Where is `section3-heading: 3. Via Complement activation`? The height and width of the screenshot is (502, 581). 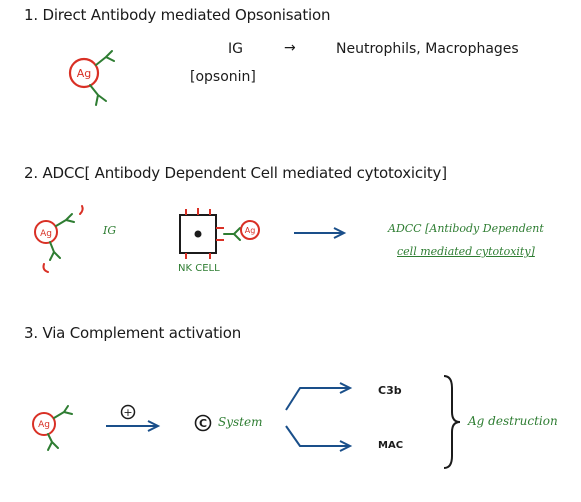 section3-heading: 3. Via Complement activation is located at coordinates (133, 333).